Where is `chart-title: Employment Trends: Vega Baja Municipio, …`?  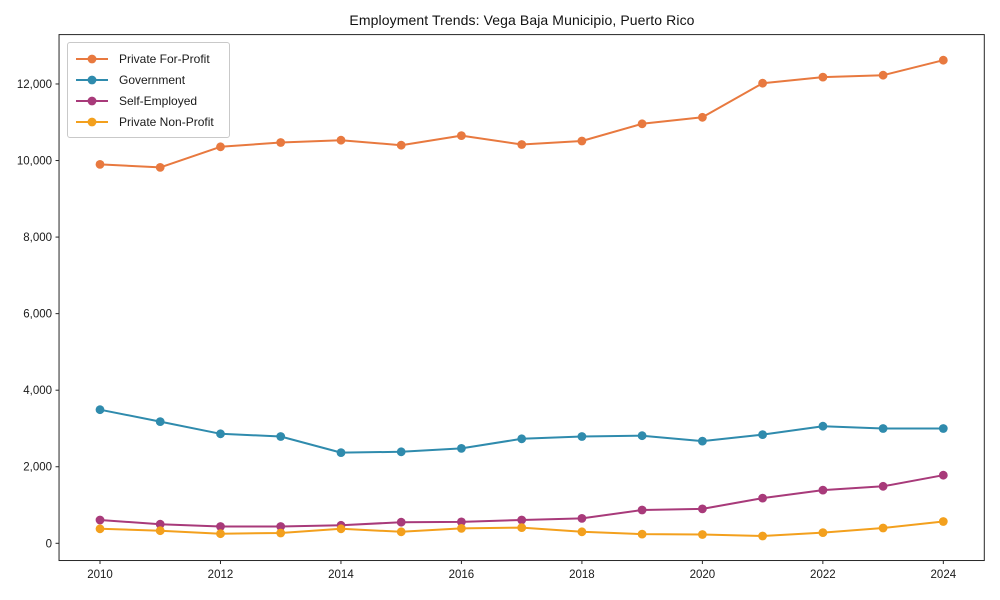 chart-title: Employment Trends: Vega Baja Municipio, … is located at coordinates (522, 20).